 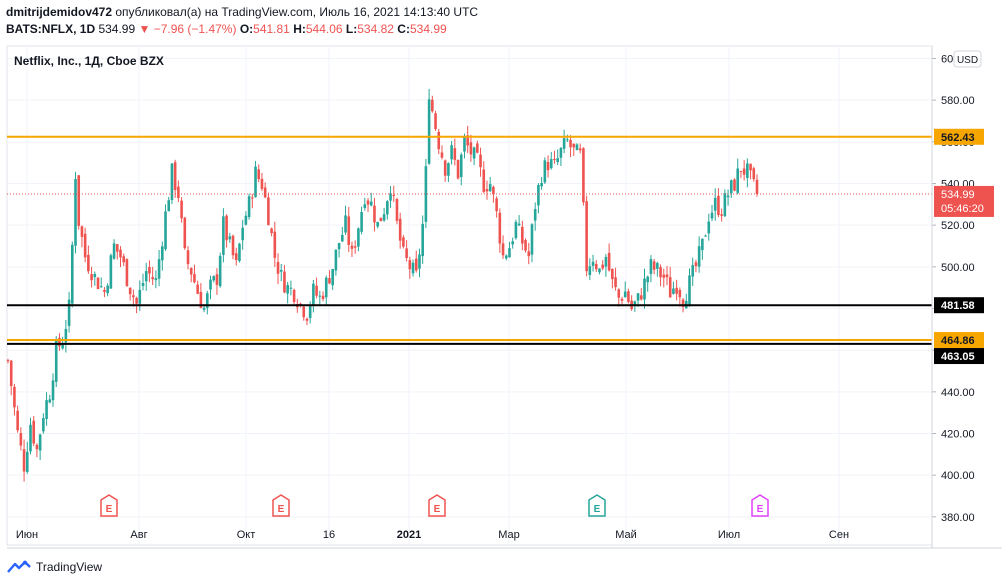 I want to click on y-tick-label: 580.00, so click(x=958, y=101).